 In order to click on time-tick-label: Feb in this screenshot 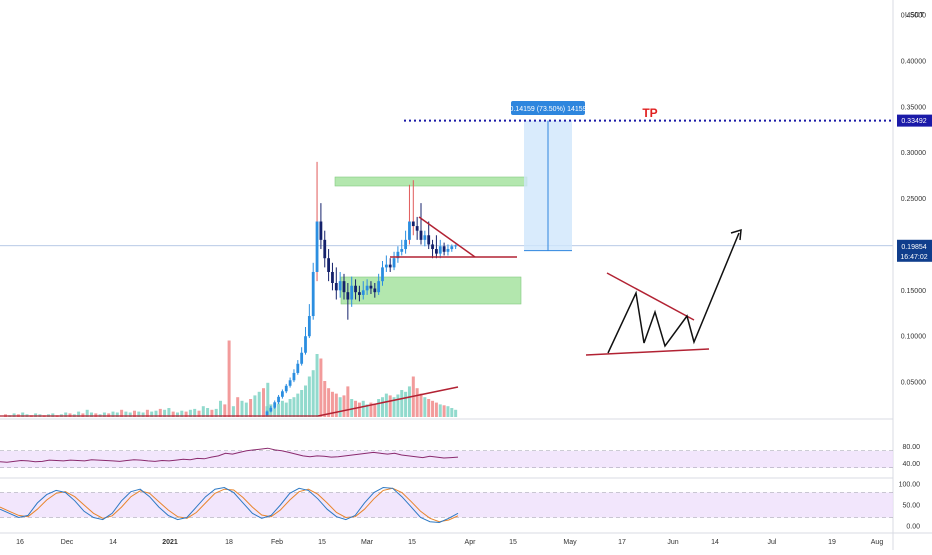, I will do `click(277, 542)`.